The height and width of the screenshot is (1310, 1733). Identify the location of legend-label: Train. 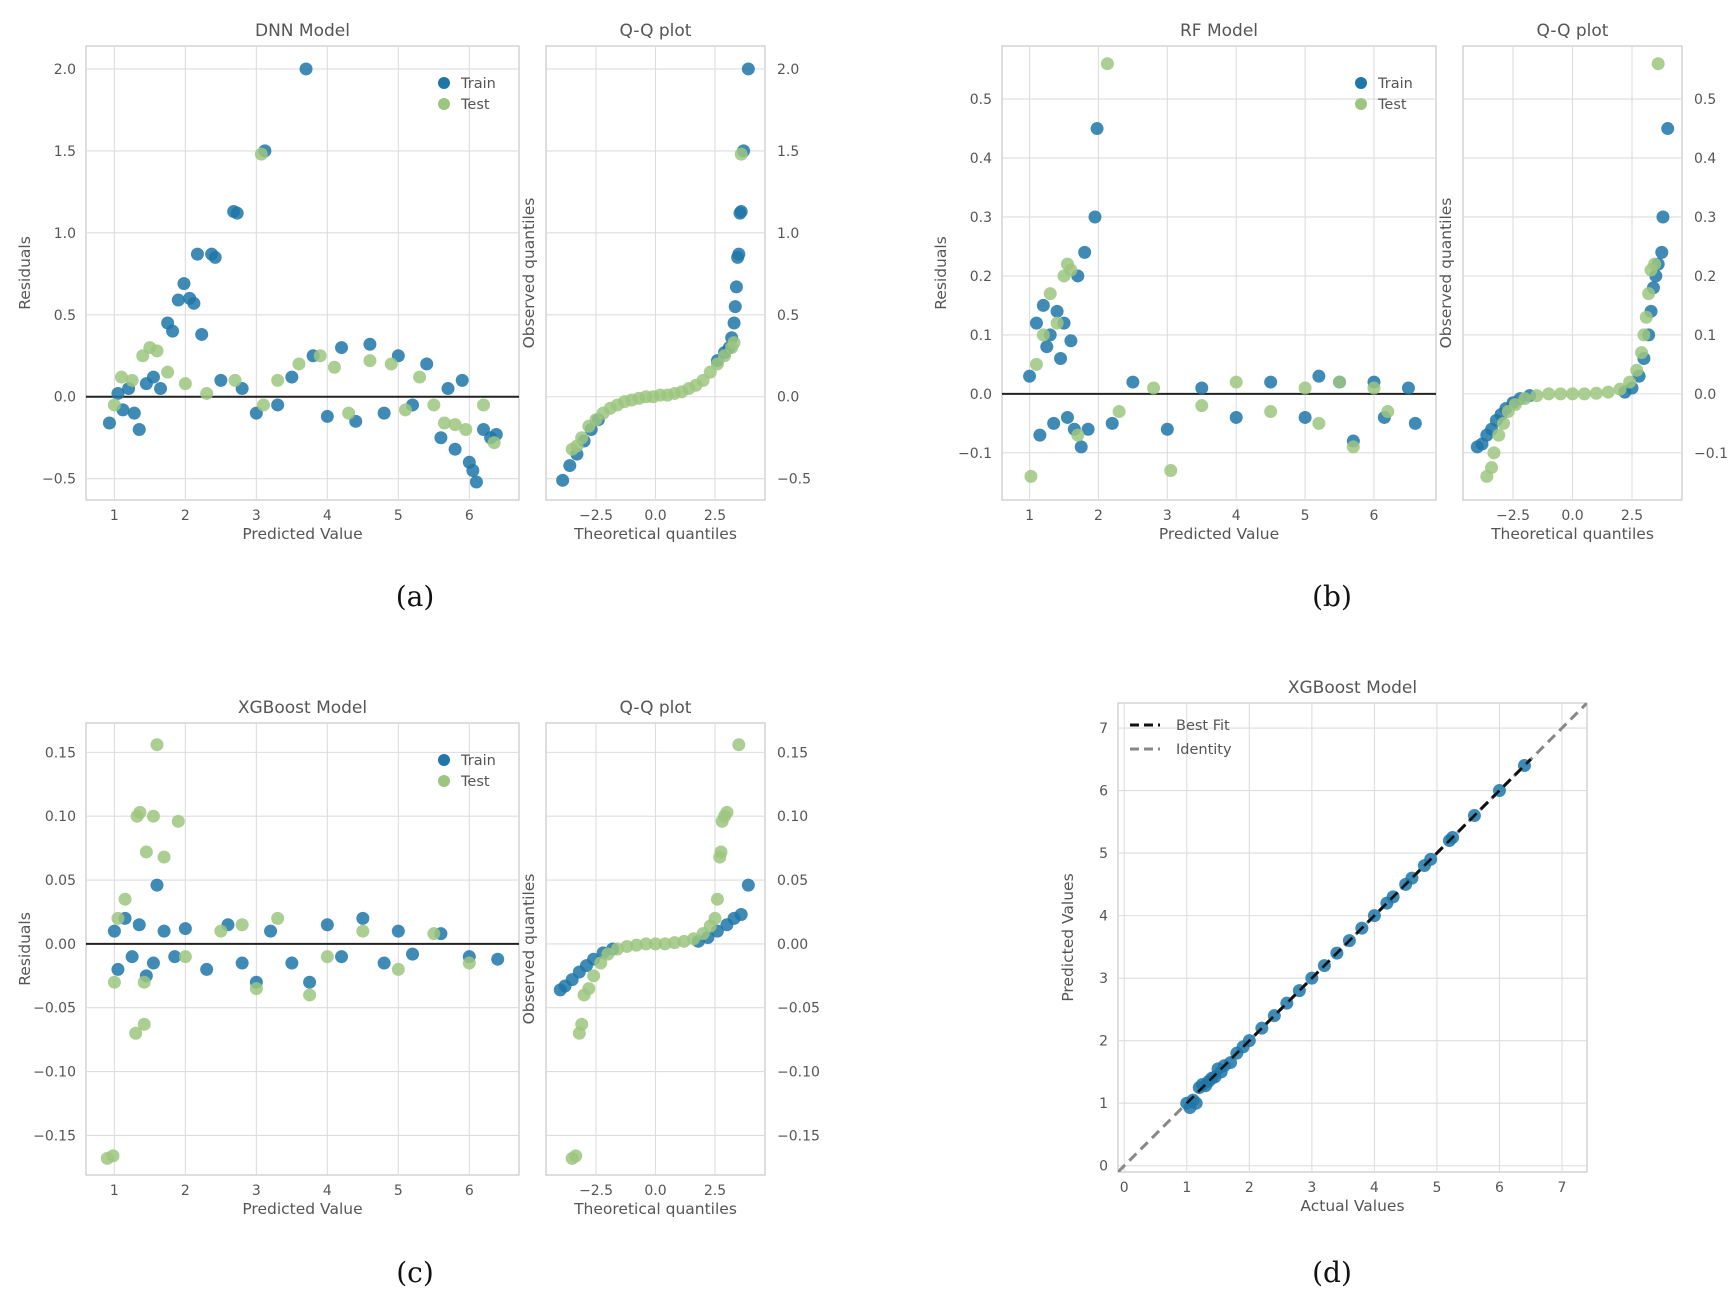
(478, 761).